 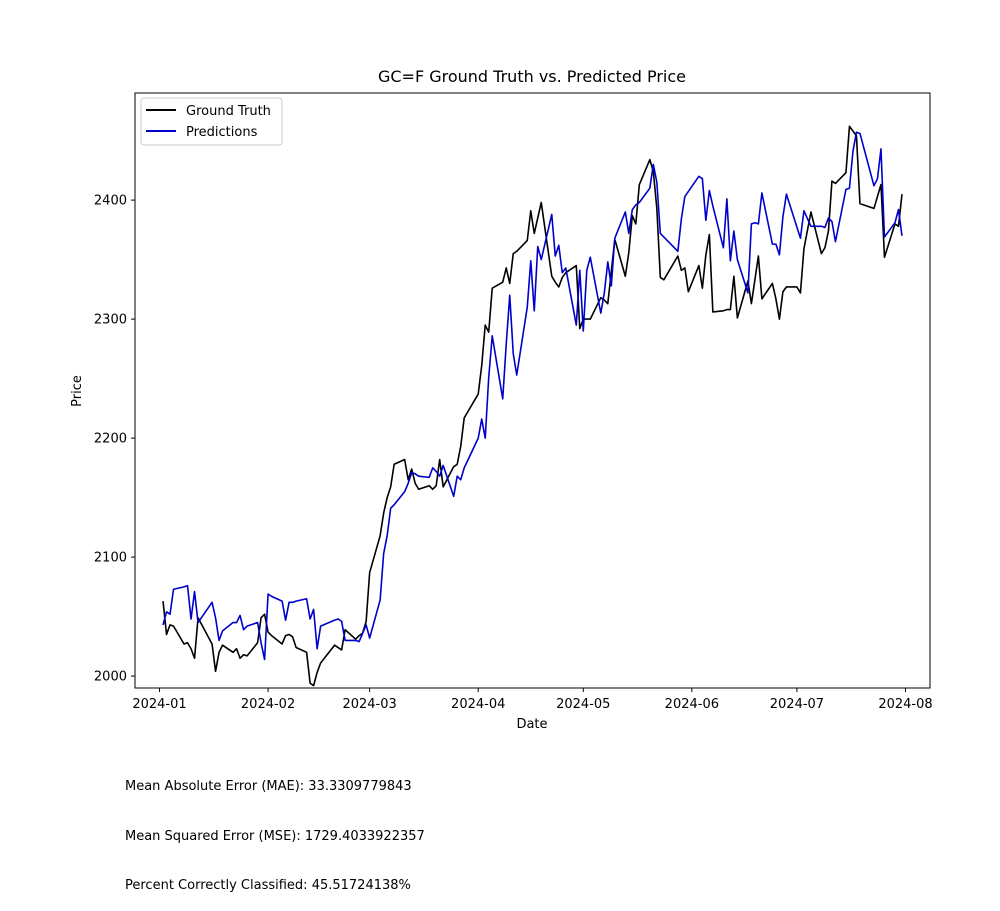 What do you see at coordinates (268, 704) in the screenshot?
I see `x-tick-label: 2024-02` at bounding box center [268, 704].